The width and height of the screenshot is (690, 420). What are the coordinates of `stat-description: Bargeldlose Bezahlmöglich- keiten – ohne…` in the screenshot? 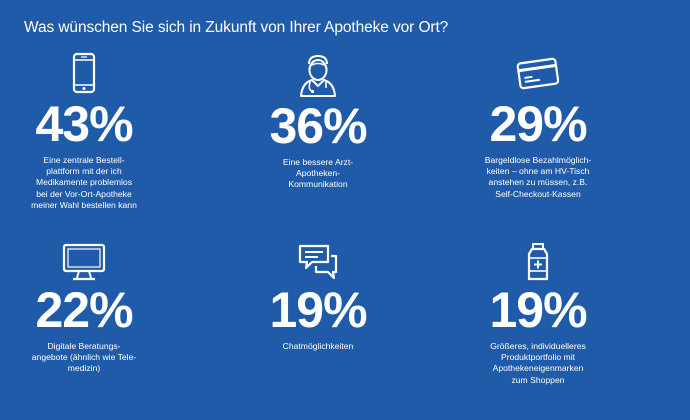 It's located at (538, 177).